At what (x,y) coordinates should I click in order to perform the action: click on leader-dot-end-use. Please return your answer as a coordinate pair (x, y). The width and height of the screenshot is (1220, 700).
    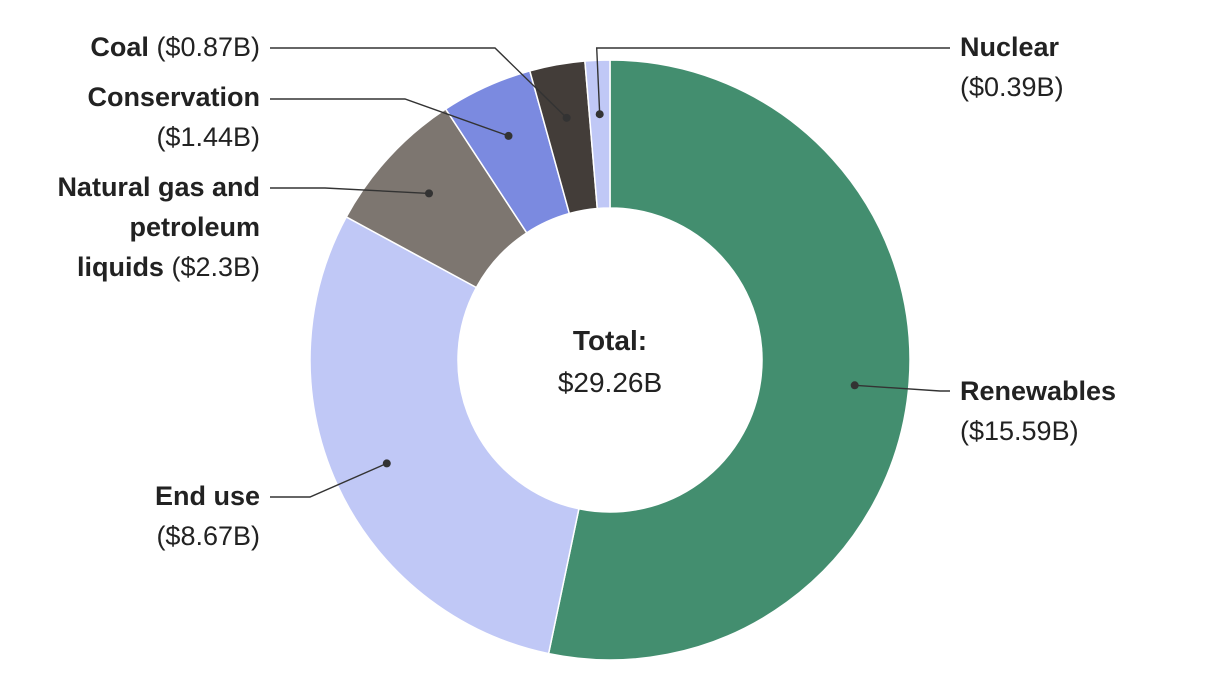
    Looking at the image, I should click on (386, 463).